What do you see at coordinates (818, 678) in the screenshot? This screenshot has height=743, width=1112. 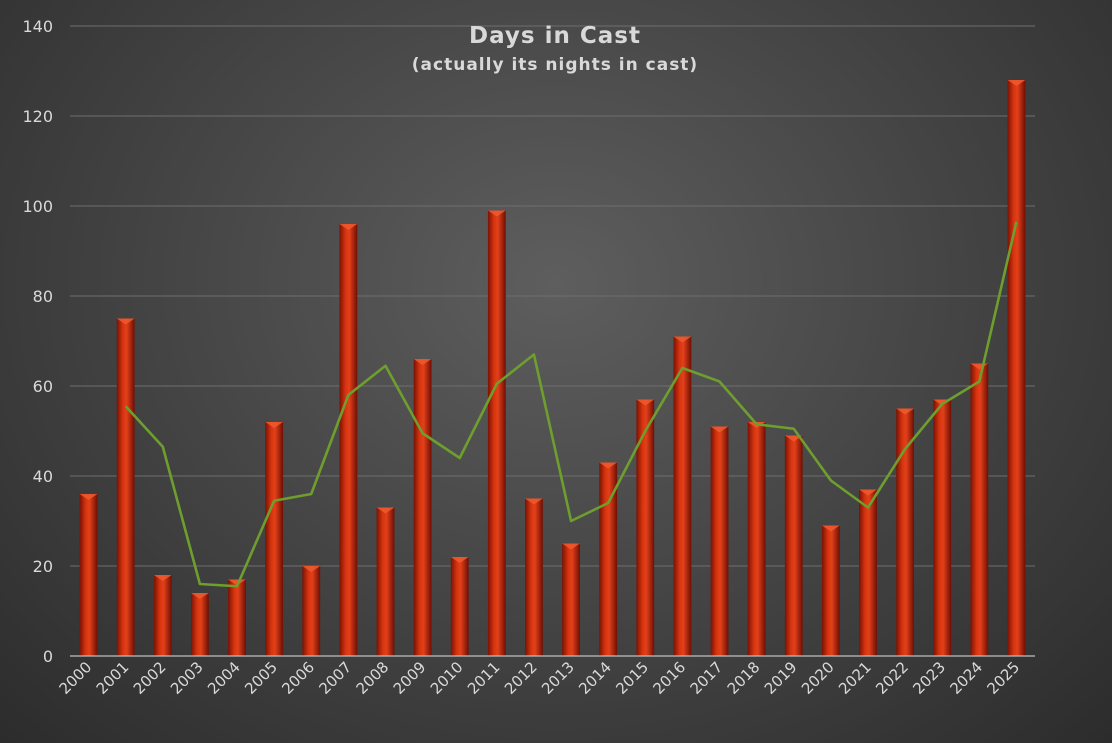 I see `x-tick-label: 2020` at bounding box center [818, 678].